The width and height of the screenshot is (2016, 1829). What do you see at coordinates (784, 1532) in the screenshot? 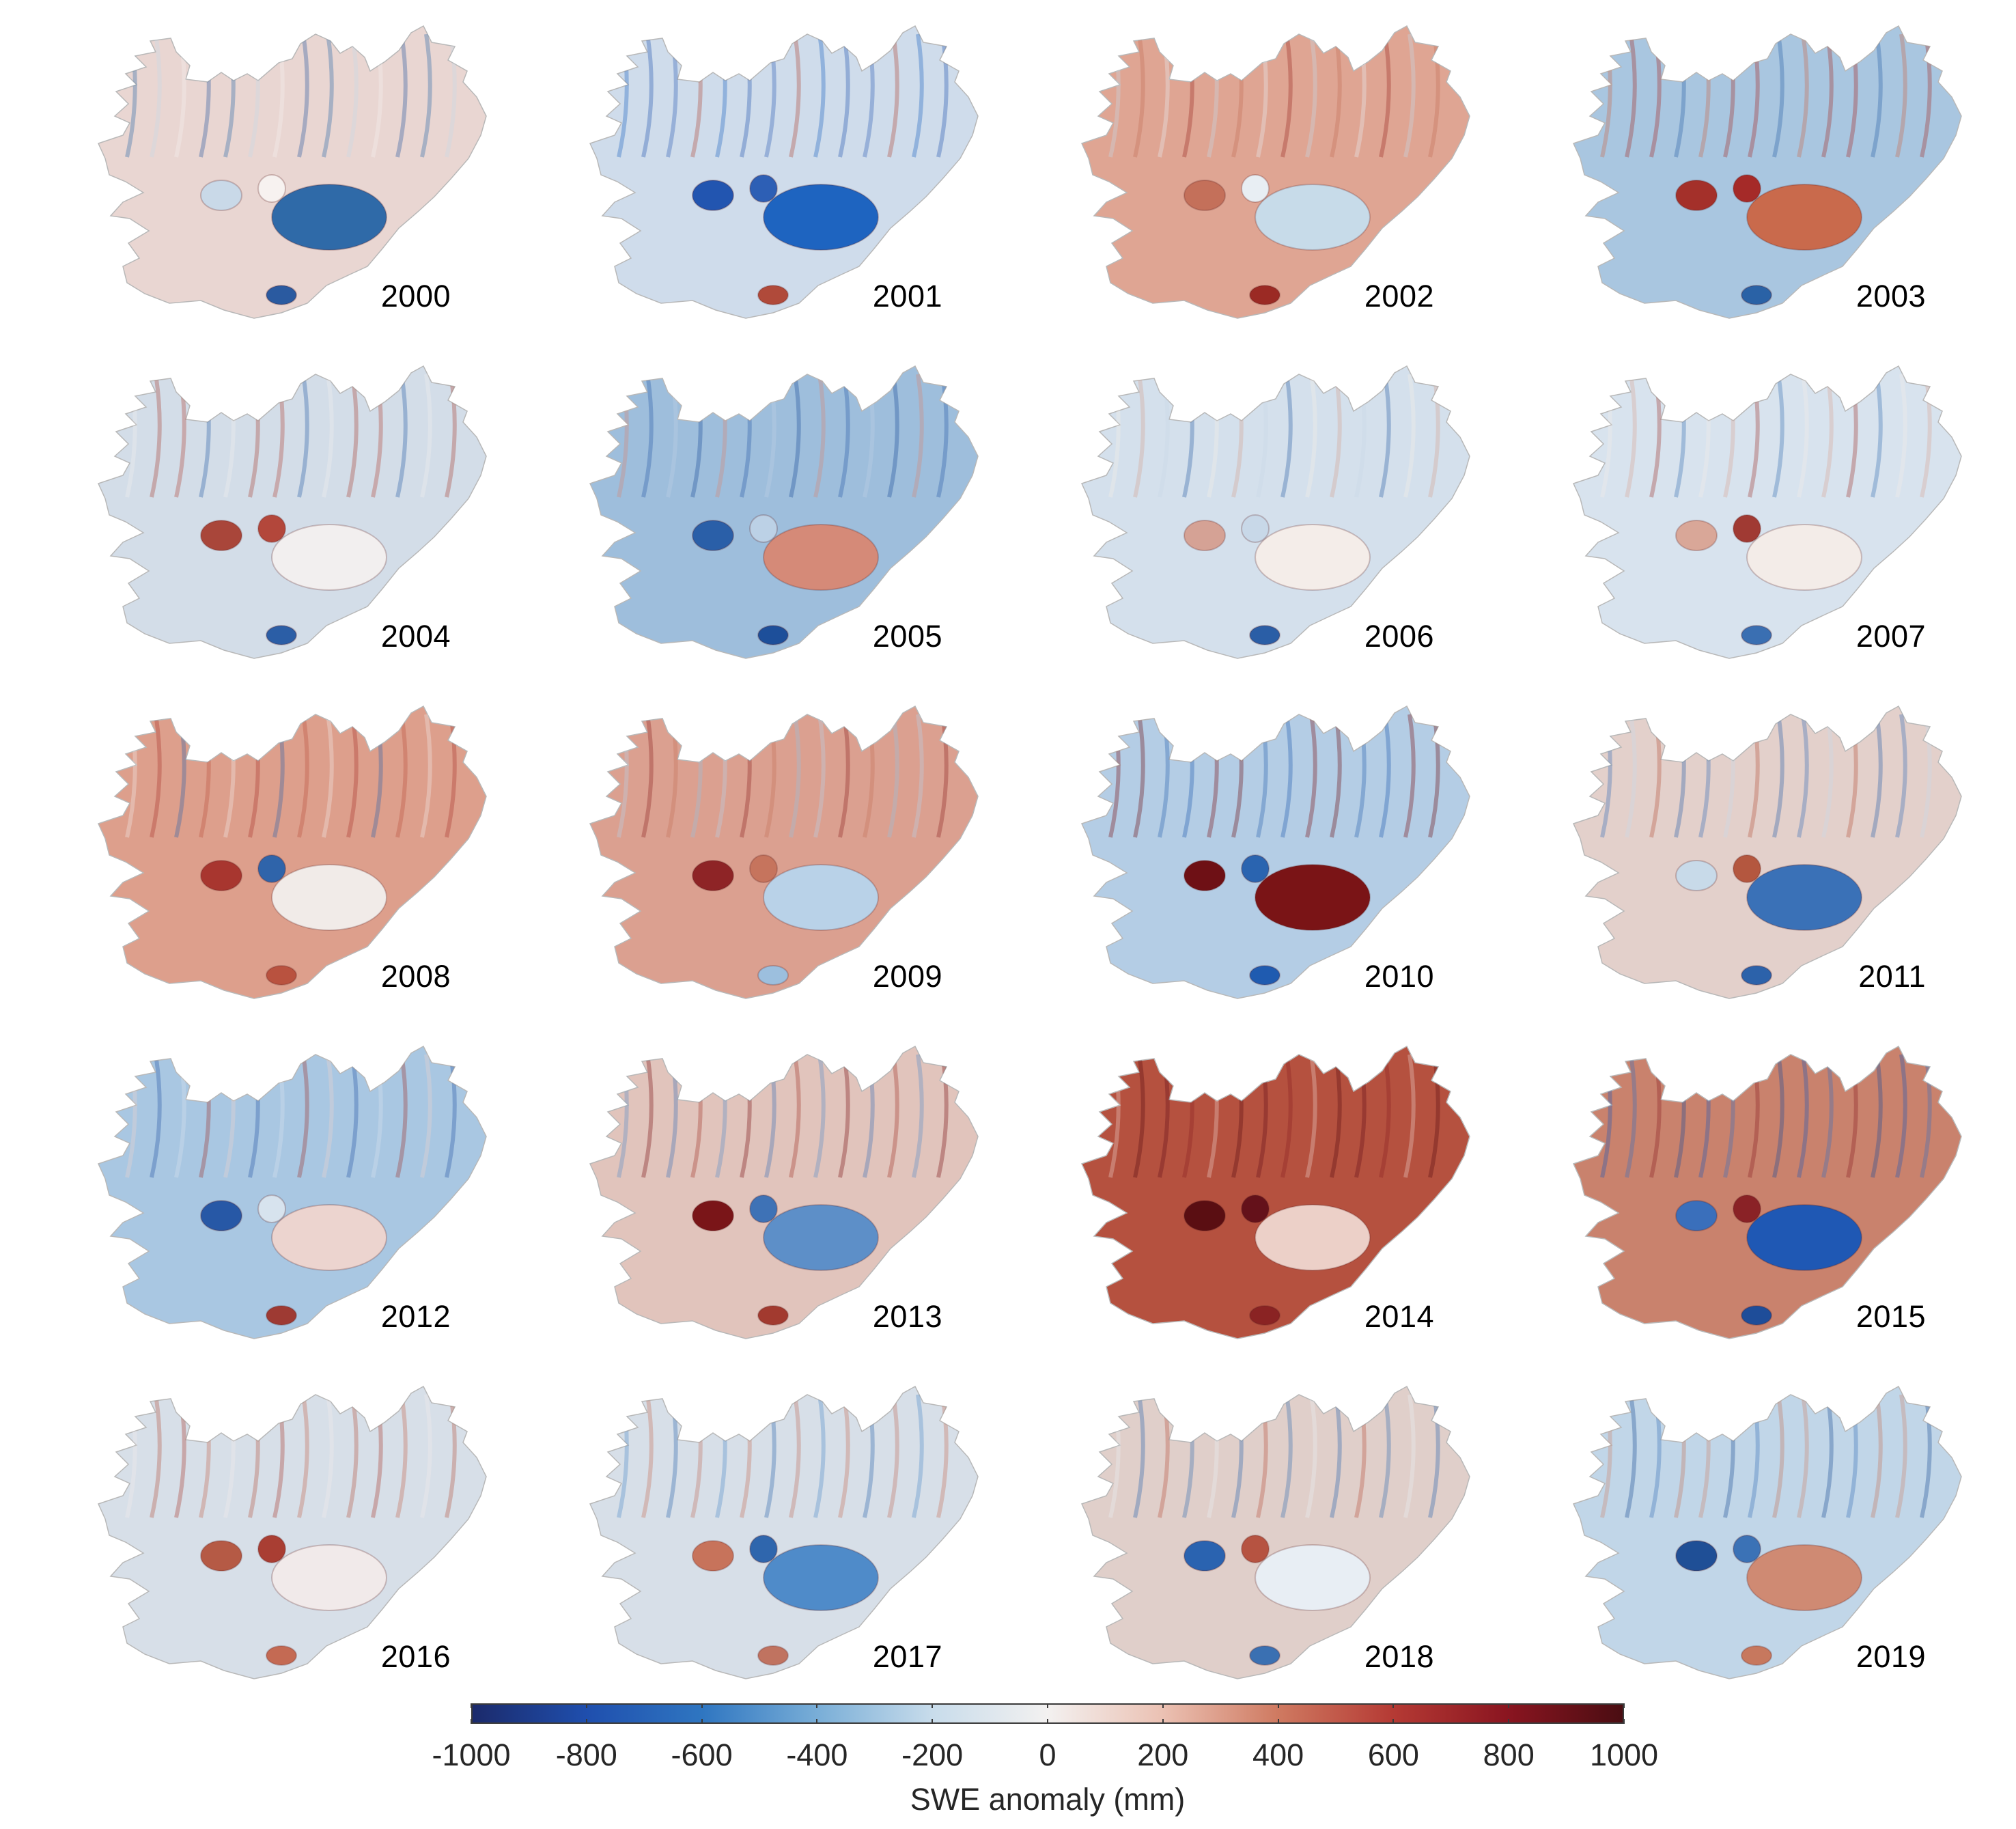
I see `iceland-map-2017` at bounding box center [784, 1532].